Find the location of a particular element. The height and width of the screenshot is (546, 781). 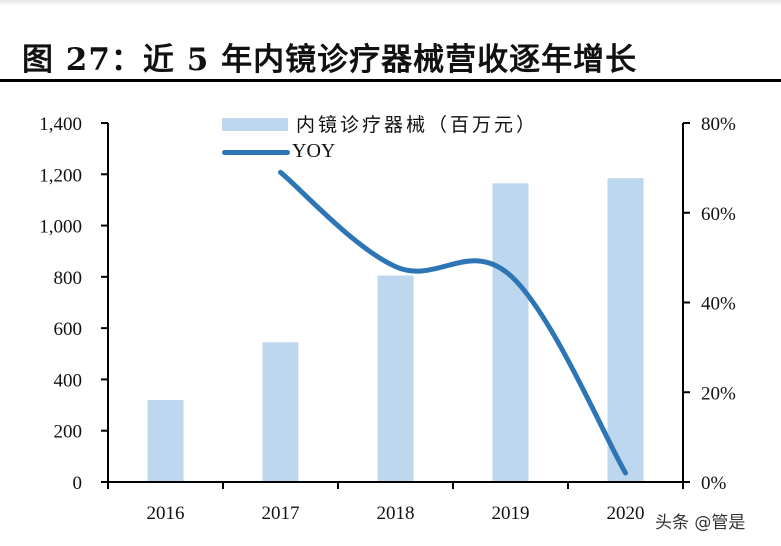

left-tick-label: 1,200 is located at coordinates (60, 175).